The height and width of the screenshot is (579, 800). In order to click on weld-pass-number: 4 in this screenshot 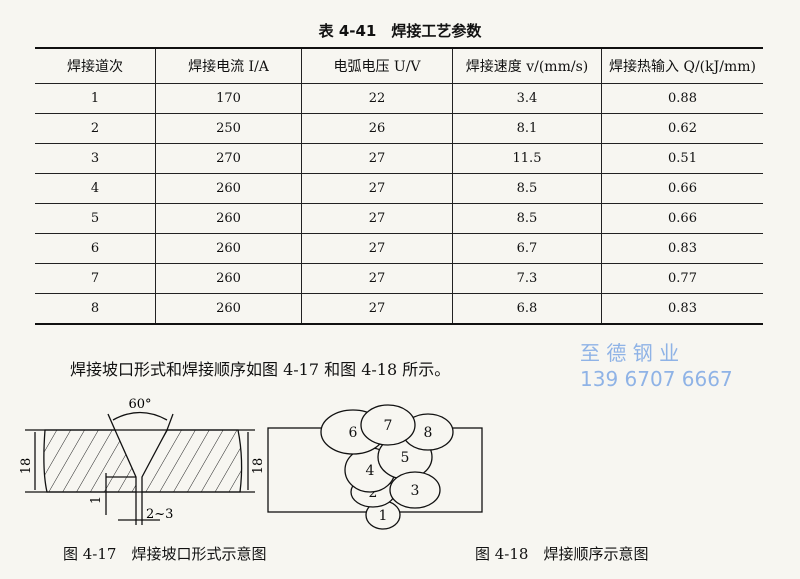, I will do `click(370, 471)`.